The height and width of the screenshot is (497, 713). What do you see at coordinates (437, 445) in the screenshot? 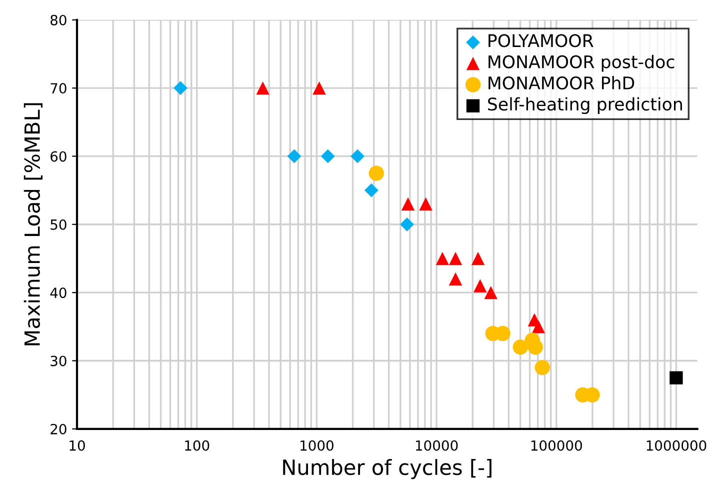
I see `x-tick-label: 10000` at bounding box center [437, 445].